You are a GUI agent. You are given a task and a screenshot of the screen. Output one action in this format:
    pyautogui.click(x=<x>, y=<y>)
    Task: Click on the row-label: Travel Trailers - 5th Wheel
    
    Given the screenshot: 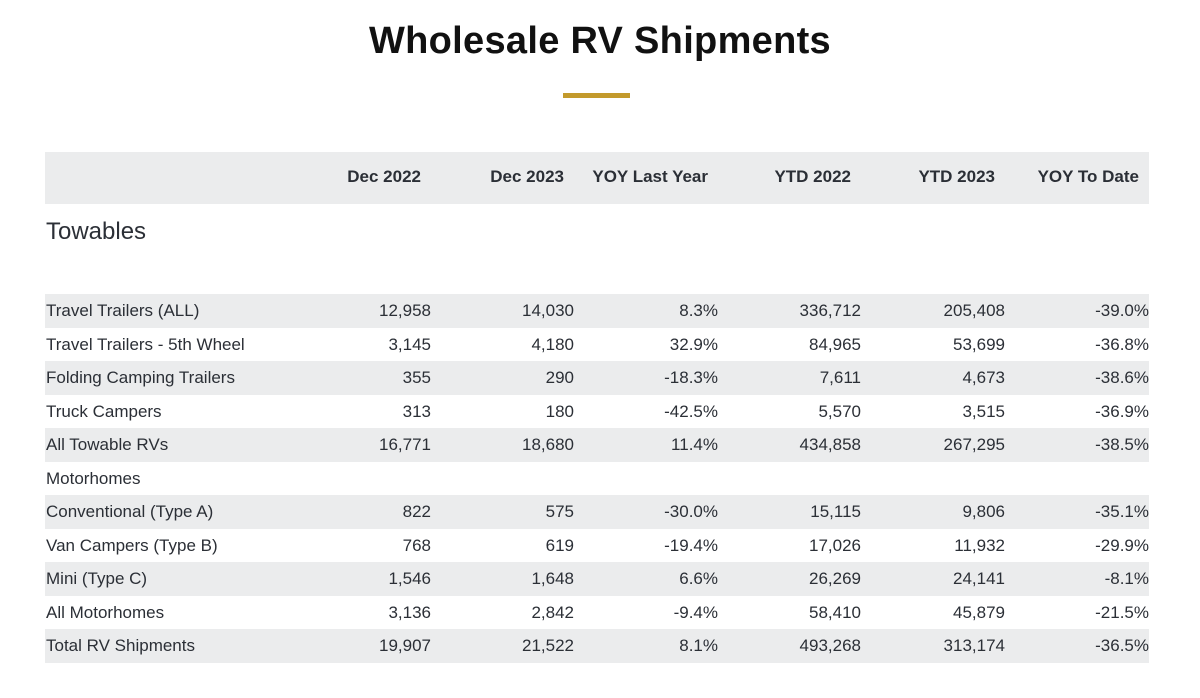 What is the action you would take?
    pyautogui.click(x=145, y=344)
    